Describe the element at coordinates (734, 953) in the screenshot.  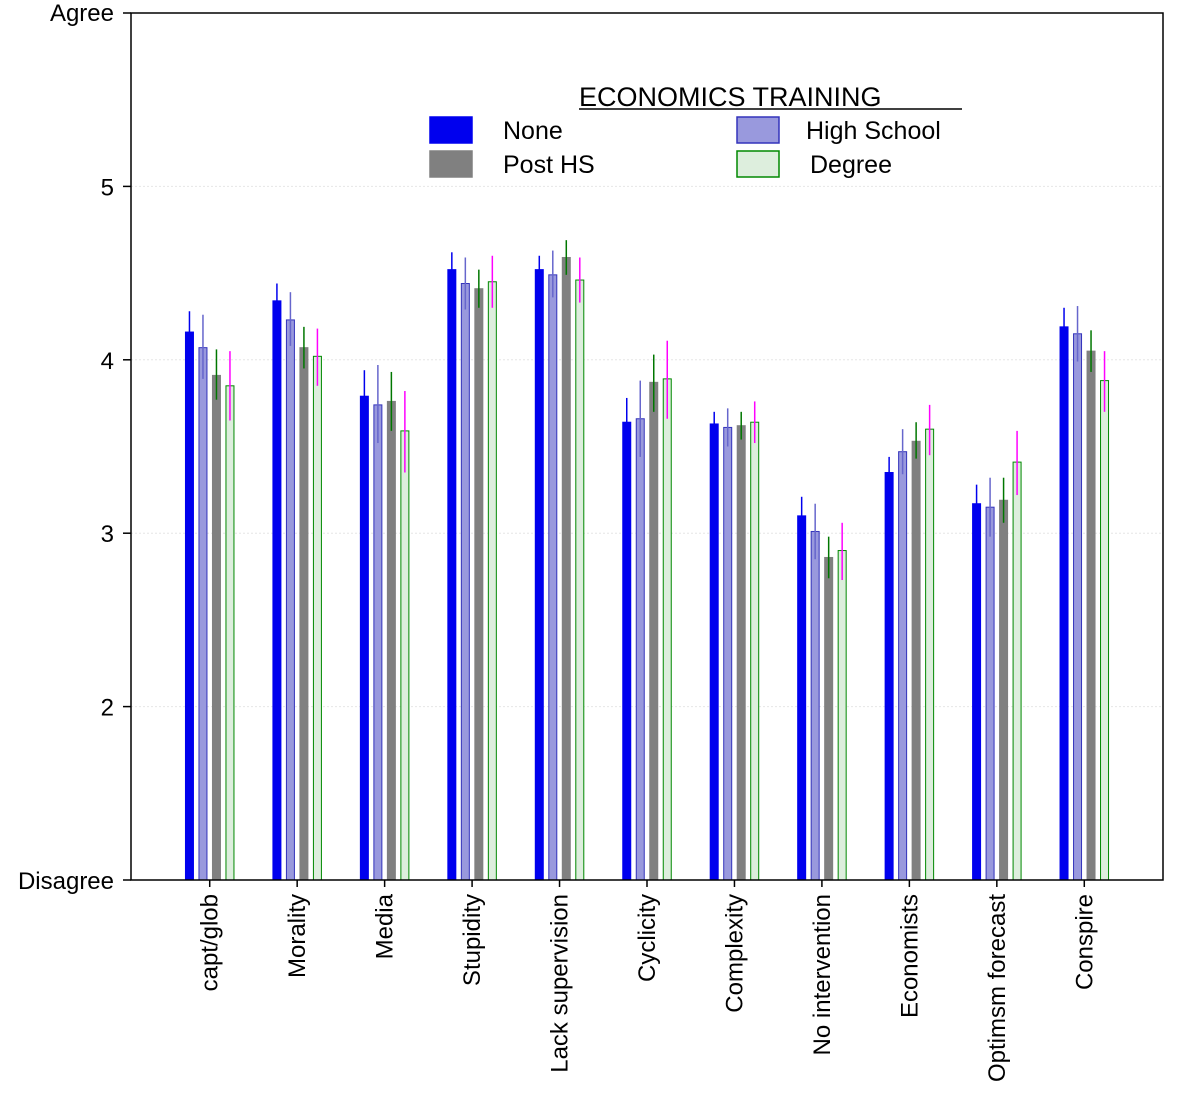
I see `x-tick-label: Complexity` at that location.